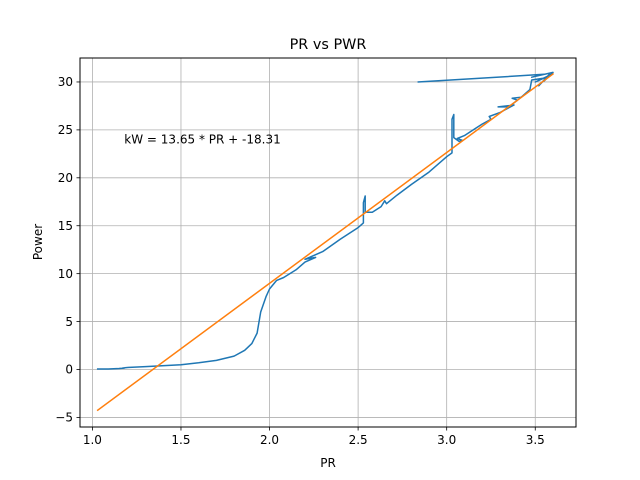  I want to click on x-tick-label: 2.5, so click(358, 440).